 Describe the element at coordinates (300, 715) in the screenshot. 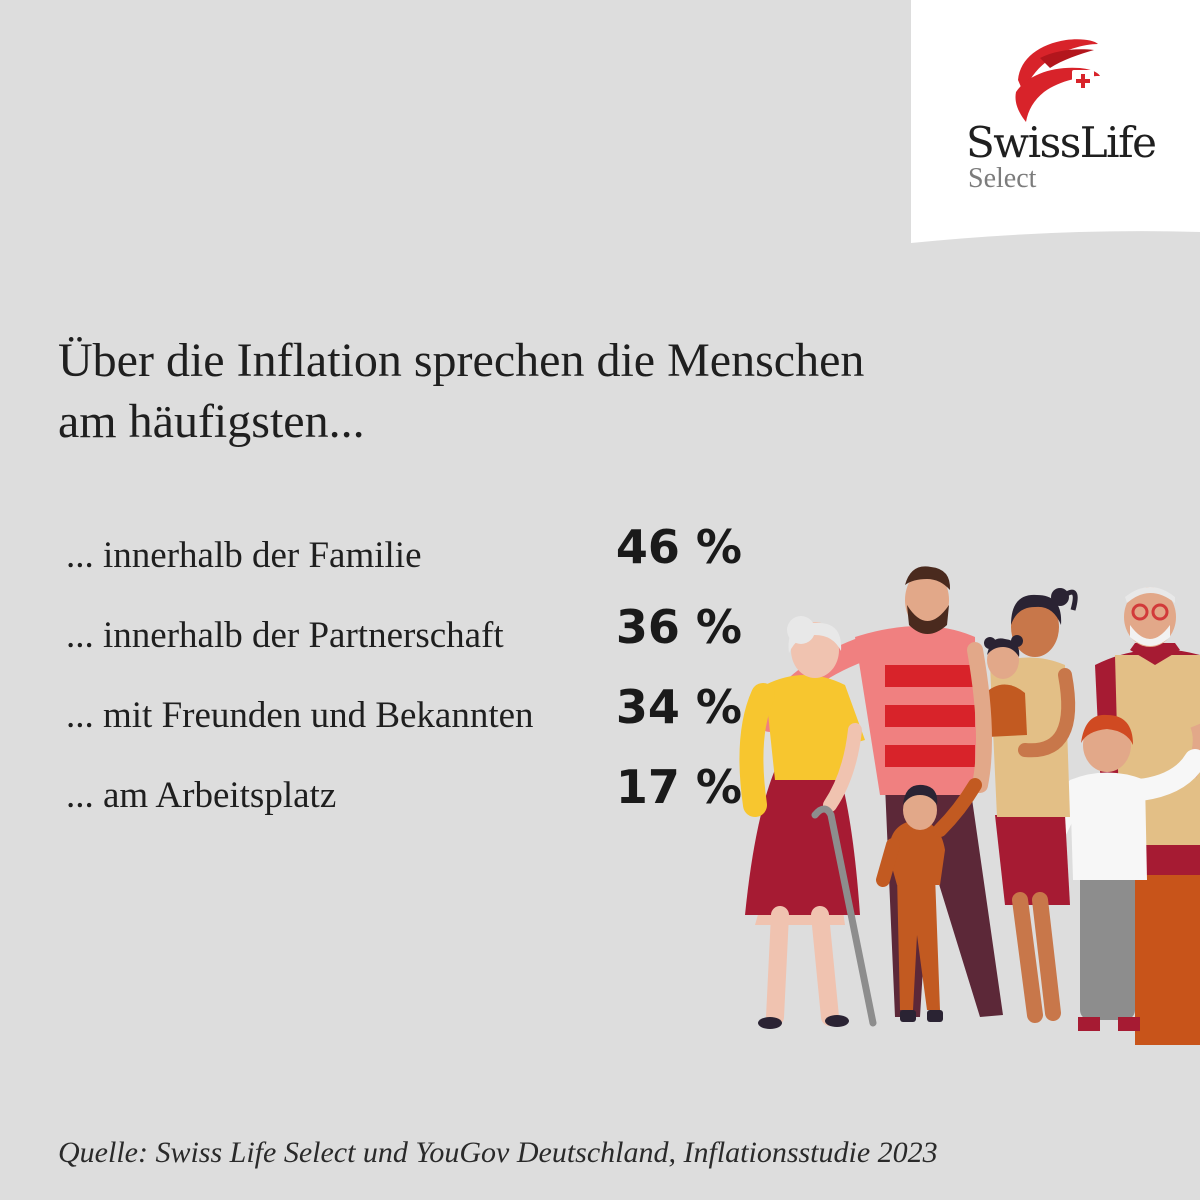

I see `stat-label: ... mit Freunden und Bekannten` at that location.